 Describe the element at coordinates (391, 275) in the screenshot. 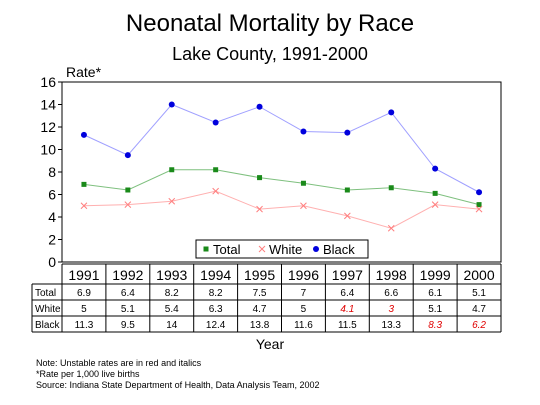

I see `x-tick-label: 1998` at that location.